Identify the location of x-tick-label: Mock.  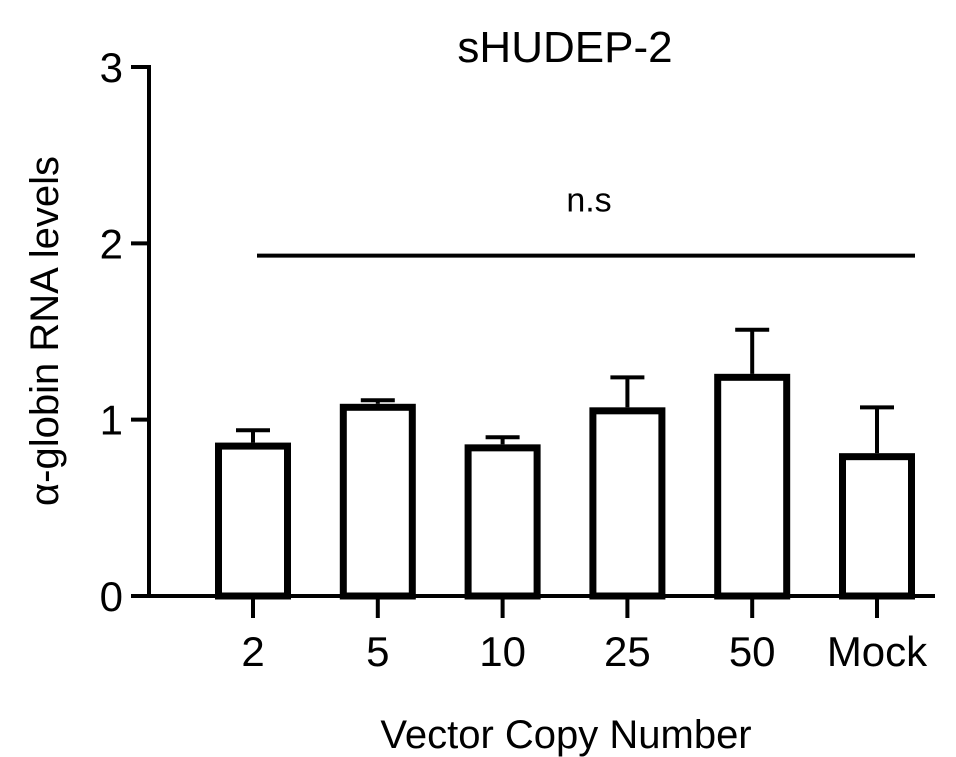
(877, 651).